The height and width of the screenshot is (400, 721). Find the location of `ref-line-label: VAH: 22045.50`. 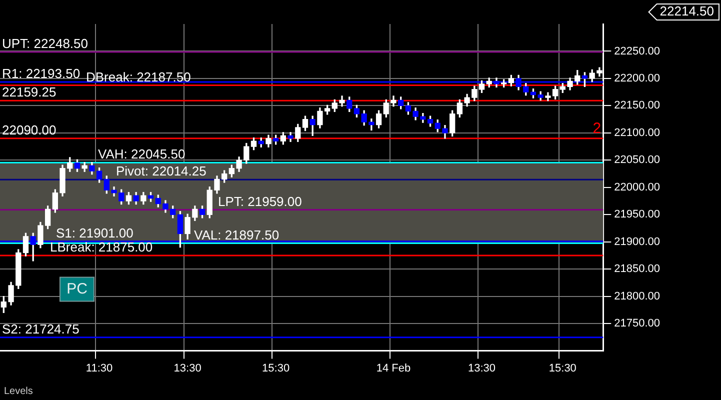

ref-line-label: VAH: 22045.50 is located at coordinates (142, 154).